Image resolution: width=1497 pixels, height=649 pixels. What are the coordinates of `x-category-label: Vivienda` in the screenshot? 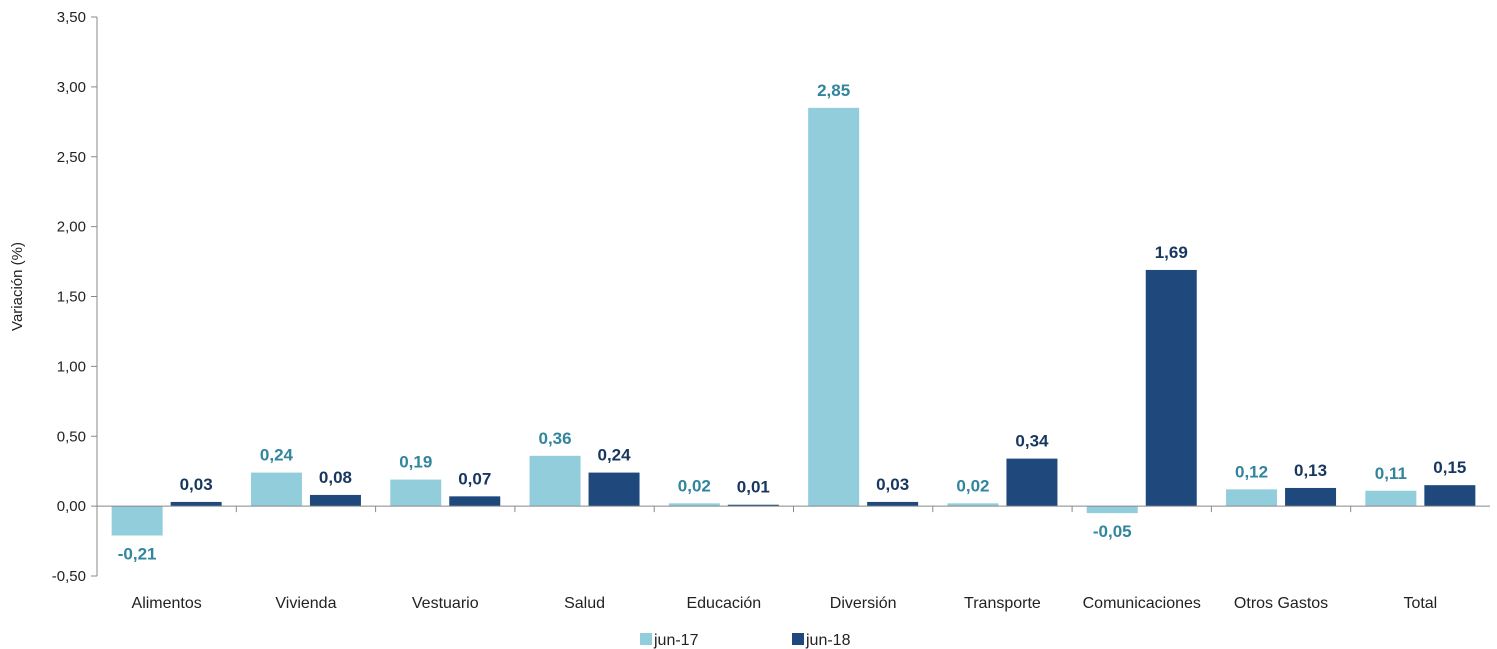 It's located at (305, 603).